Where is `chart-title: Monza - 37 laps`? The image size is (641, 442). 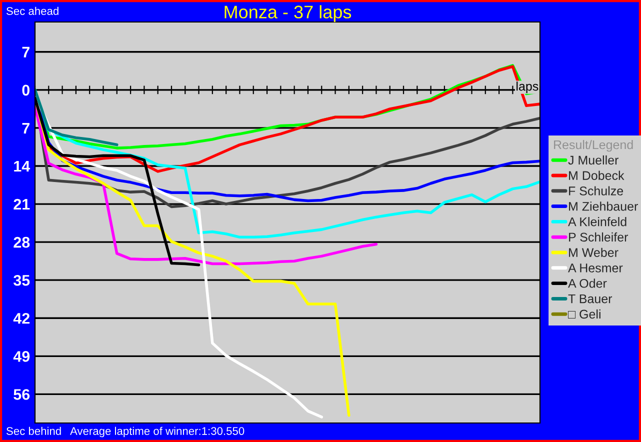
chart-title: Monza - 37 laps is located at coordinates (288, 13).